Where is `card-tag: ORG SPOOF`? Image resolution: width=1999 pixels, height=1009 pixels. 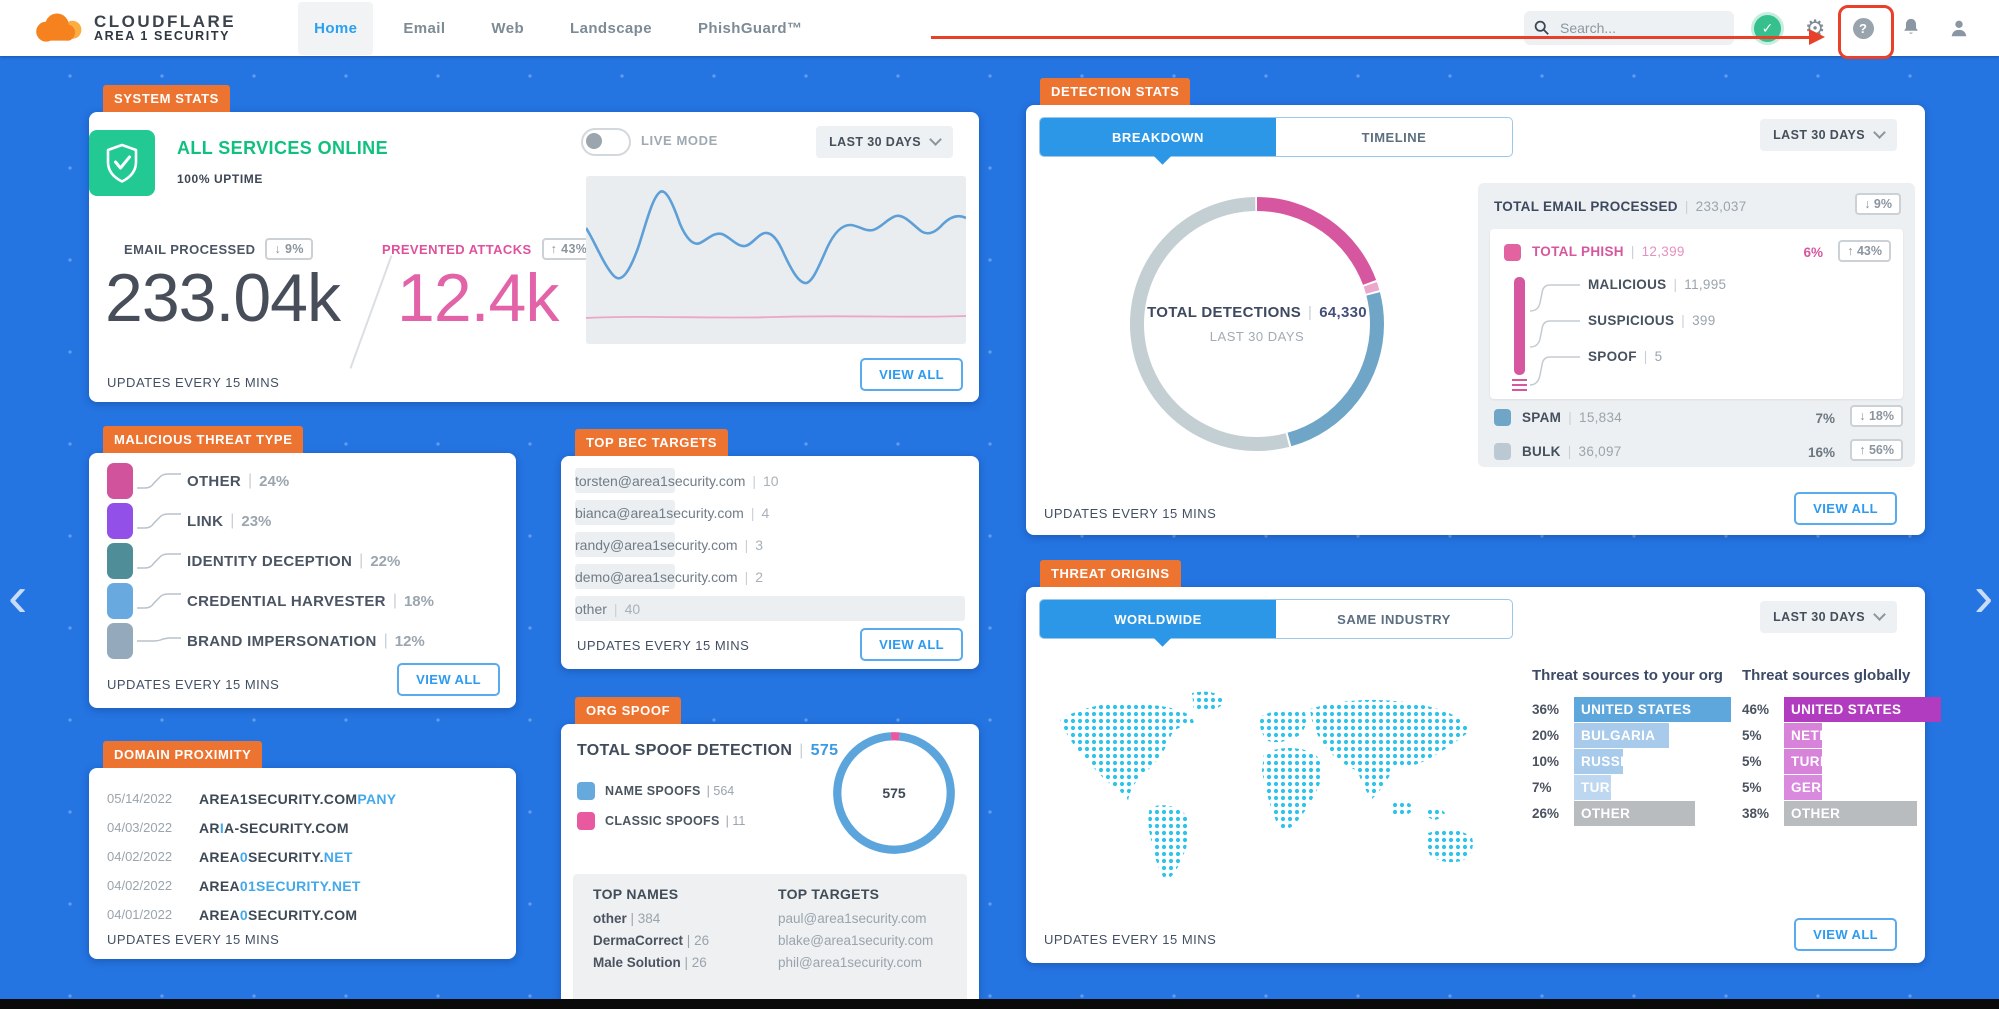
card-tag: ORG SPOOF is located at coordinates (628, 710).